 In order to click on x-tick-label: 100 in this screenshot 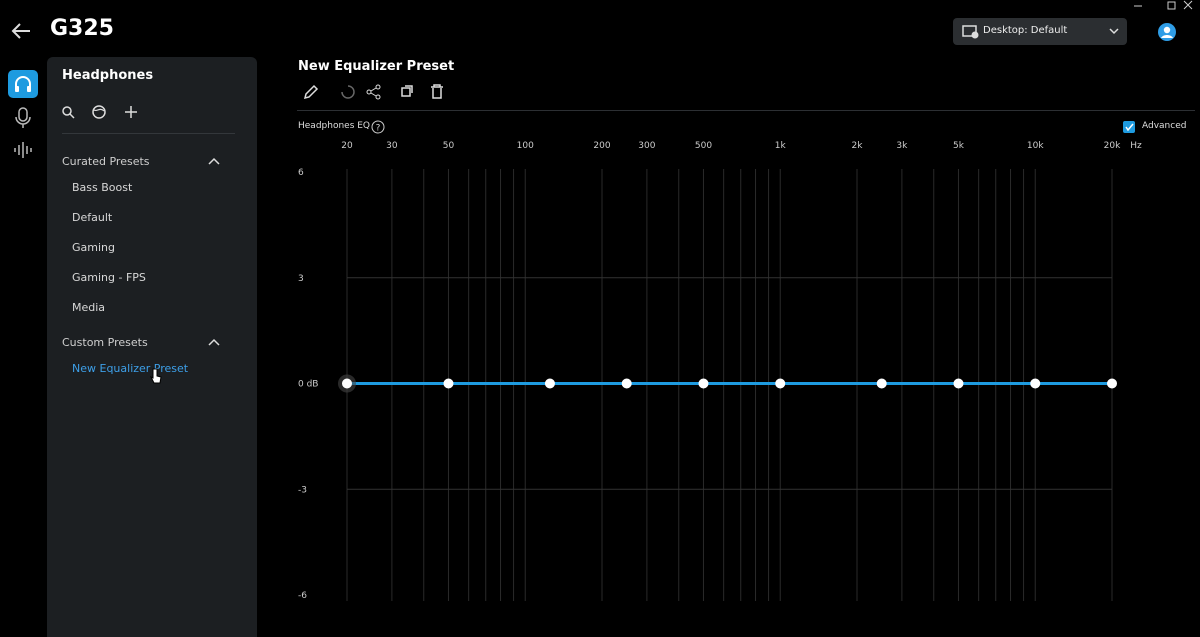, I will do `click(525, 146)`.